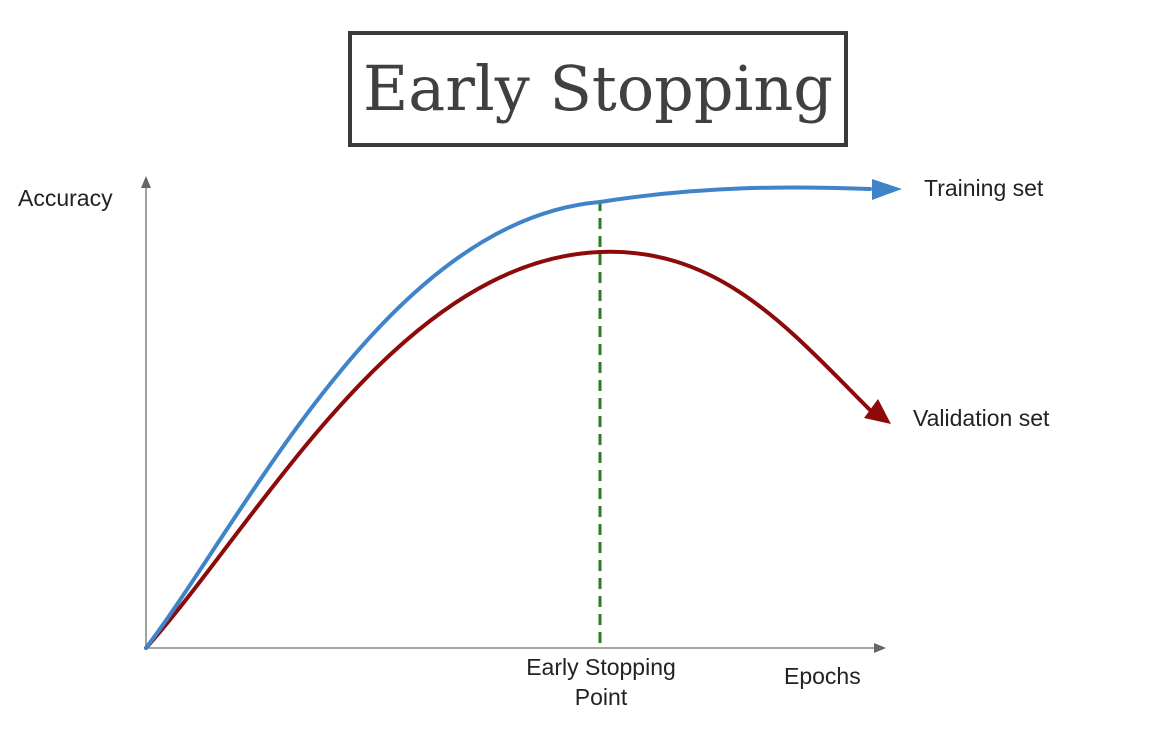  What do you see at coordinates (887, 189) in the screenshot?
I see `training-arrowhead` at bounding box center [887, 189].